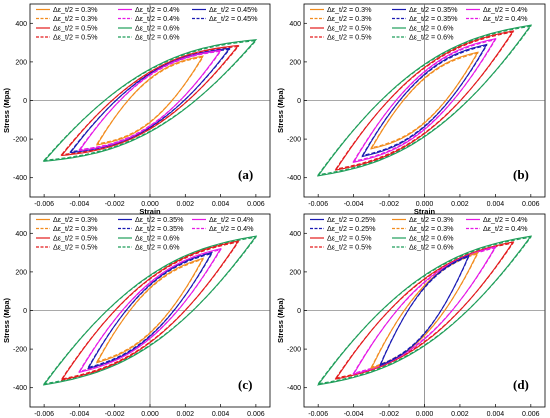 The width and height of the screenshot is (550, 418). What do you see at coordinates (245, 174) in the screenshot?
I see `panel-label: (a)` at bounding box center [245, 174].